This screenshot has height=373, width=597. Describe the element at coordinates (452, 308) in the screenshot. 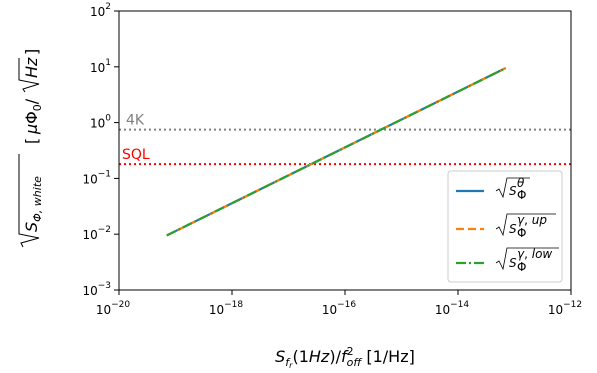

I see `x-tick-label: 10−14` at that location.